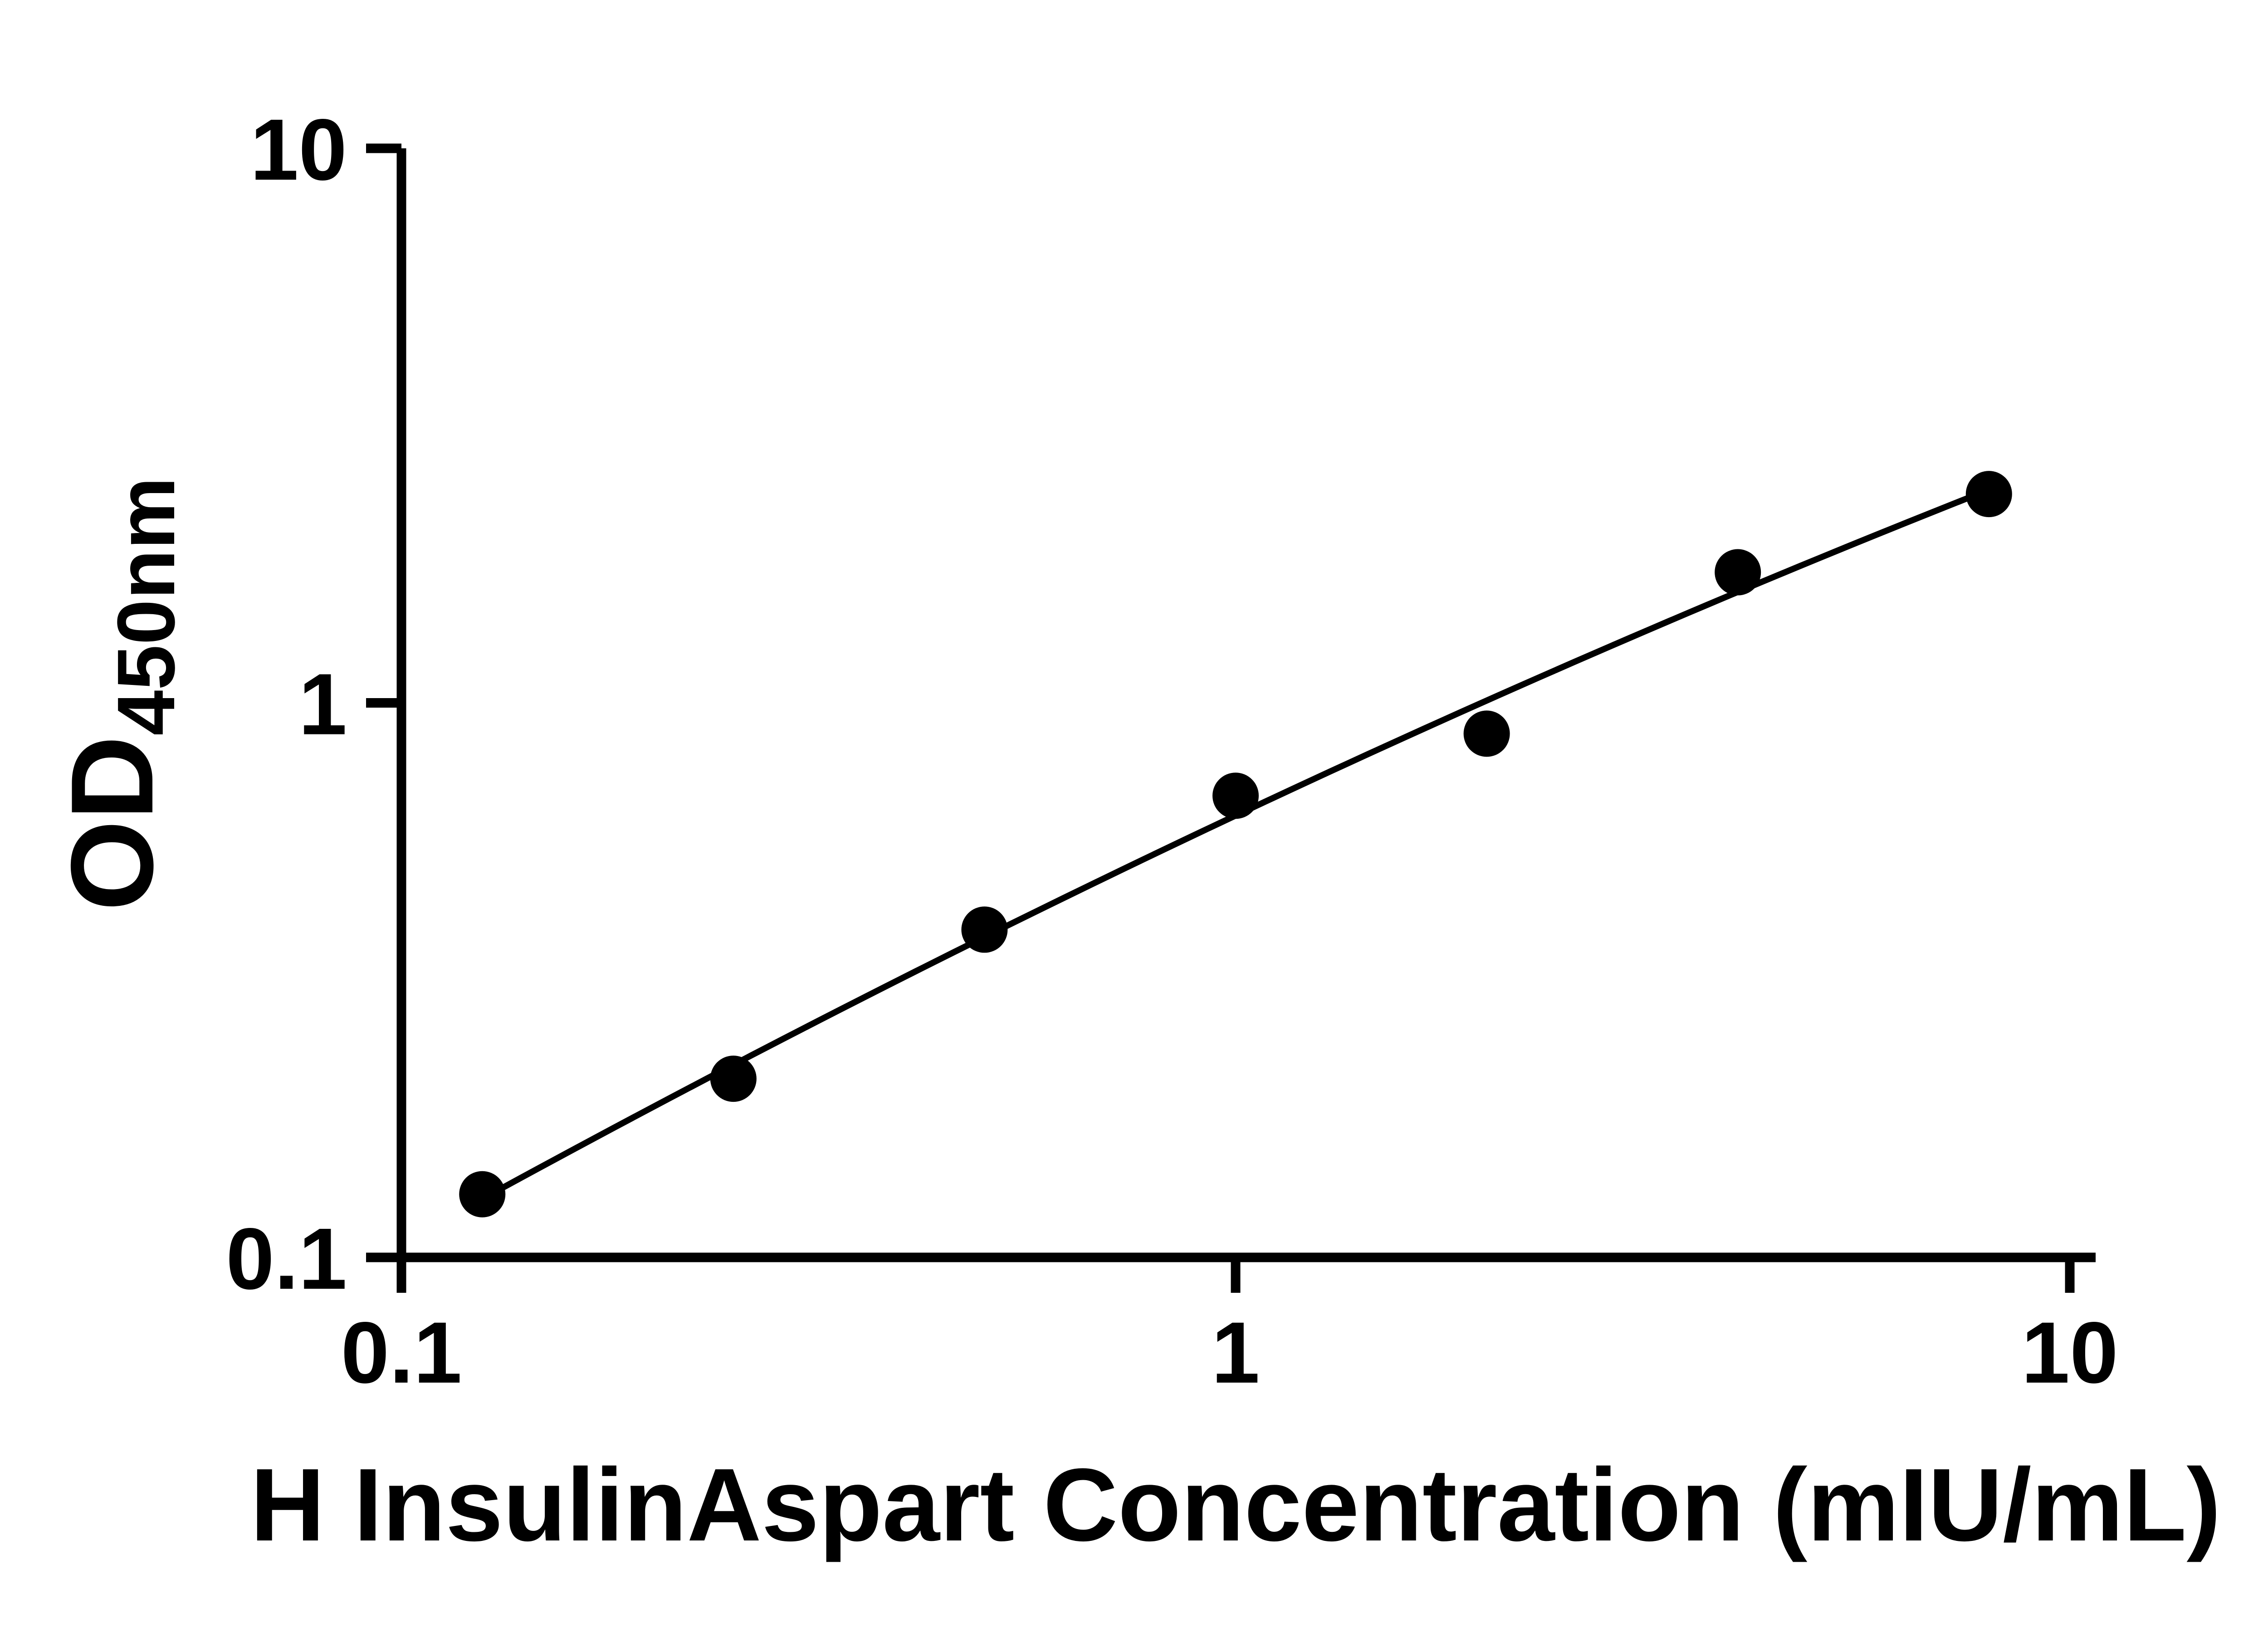  What do you see at coordinates (1236, 1505) in the screenshot?
I see `x-axis-title: H InsulinAspart Concentration (mIU/mL)` at bounding box center [1236, 1505].